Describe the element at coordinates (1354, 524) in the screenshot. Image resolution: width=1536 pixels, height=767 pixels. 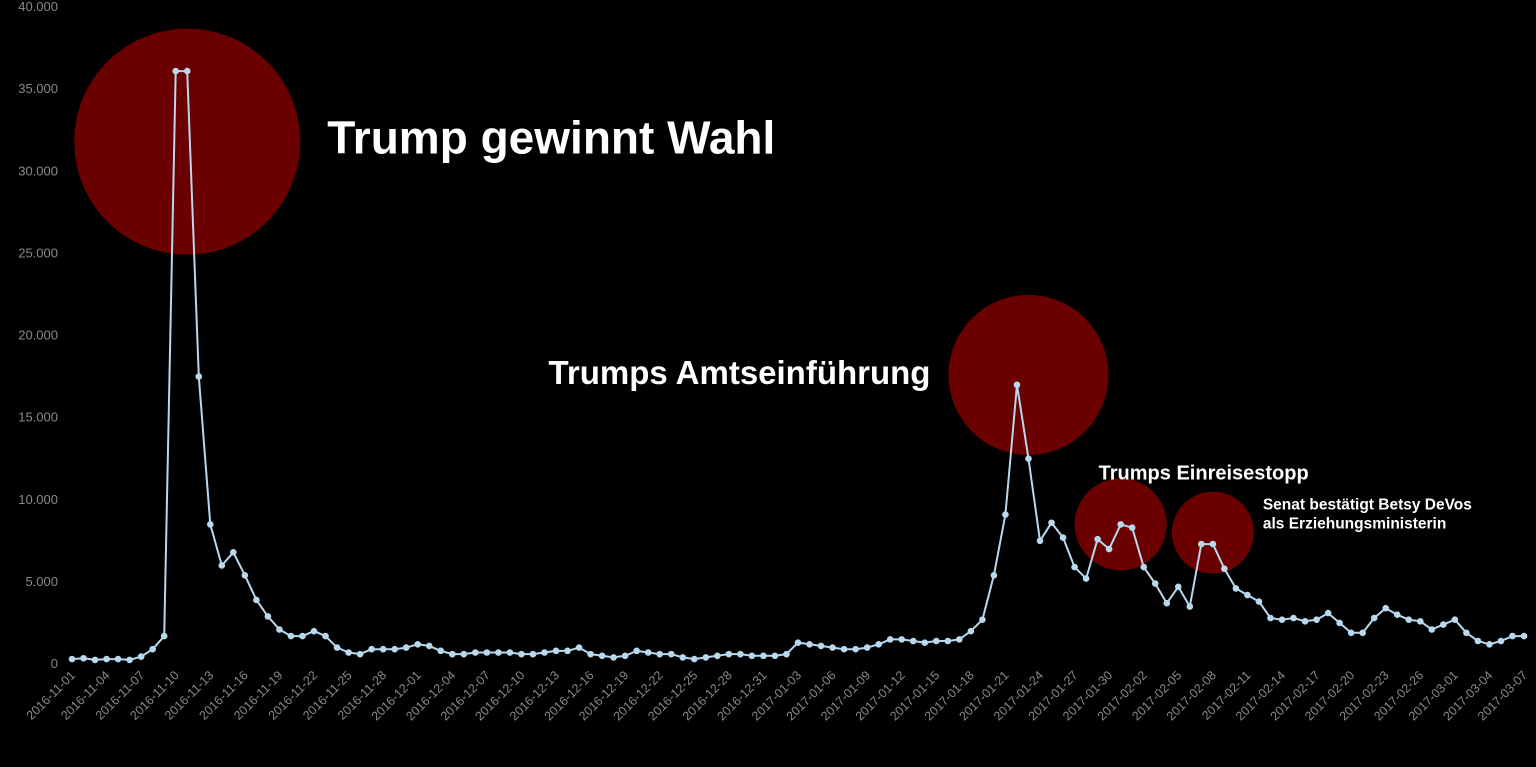
I see `annotation-label: als Erziehungsministerin` at that location.